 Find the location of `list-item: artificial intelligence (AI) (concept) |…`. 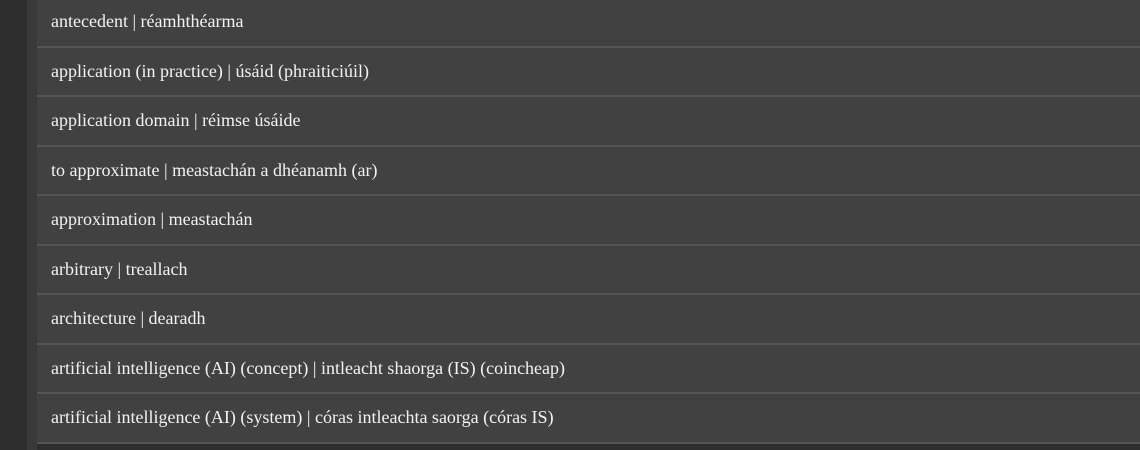

list-item: artificial intelligence (AI) (concept) |… is located at coordinates (588, 369).